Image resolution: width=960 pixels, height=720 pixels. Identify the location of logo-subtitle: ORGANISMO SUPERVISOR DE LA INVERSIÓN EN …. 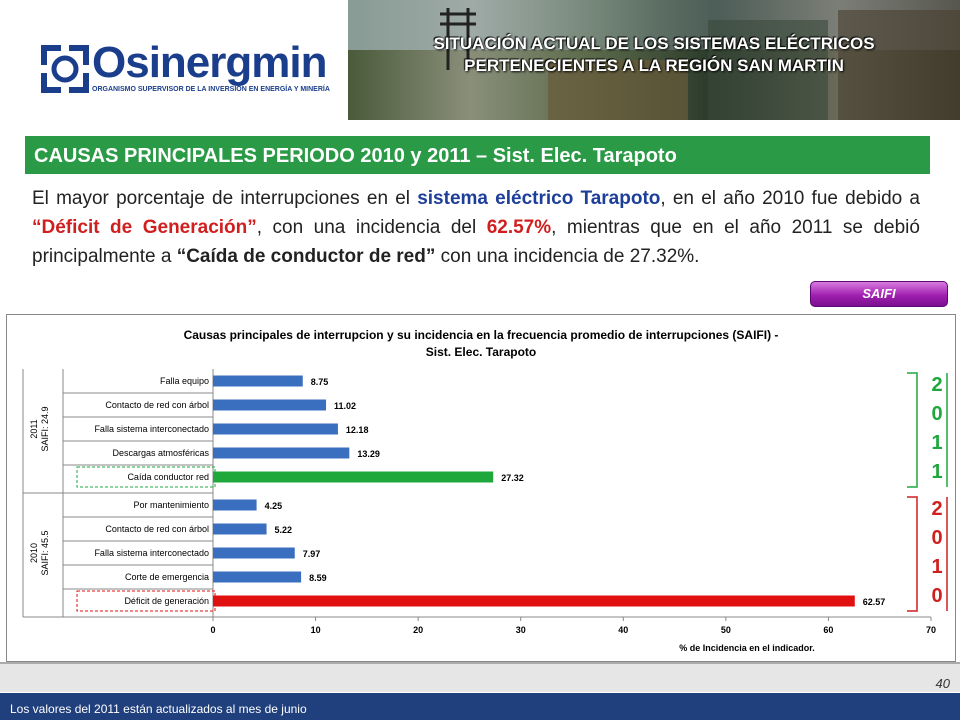
(211, 89).